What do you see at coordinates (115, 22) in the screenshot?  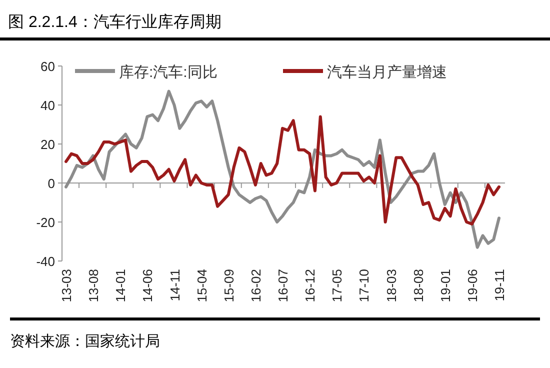 I see `chart-title: 图 2.2.1.4：汽车行业库存周期` at bounding box center [115, 22].